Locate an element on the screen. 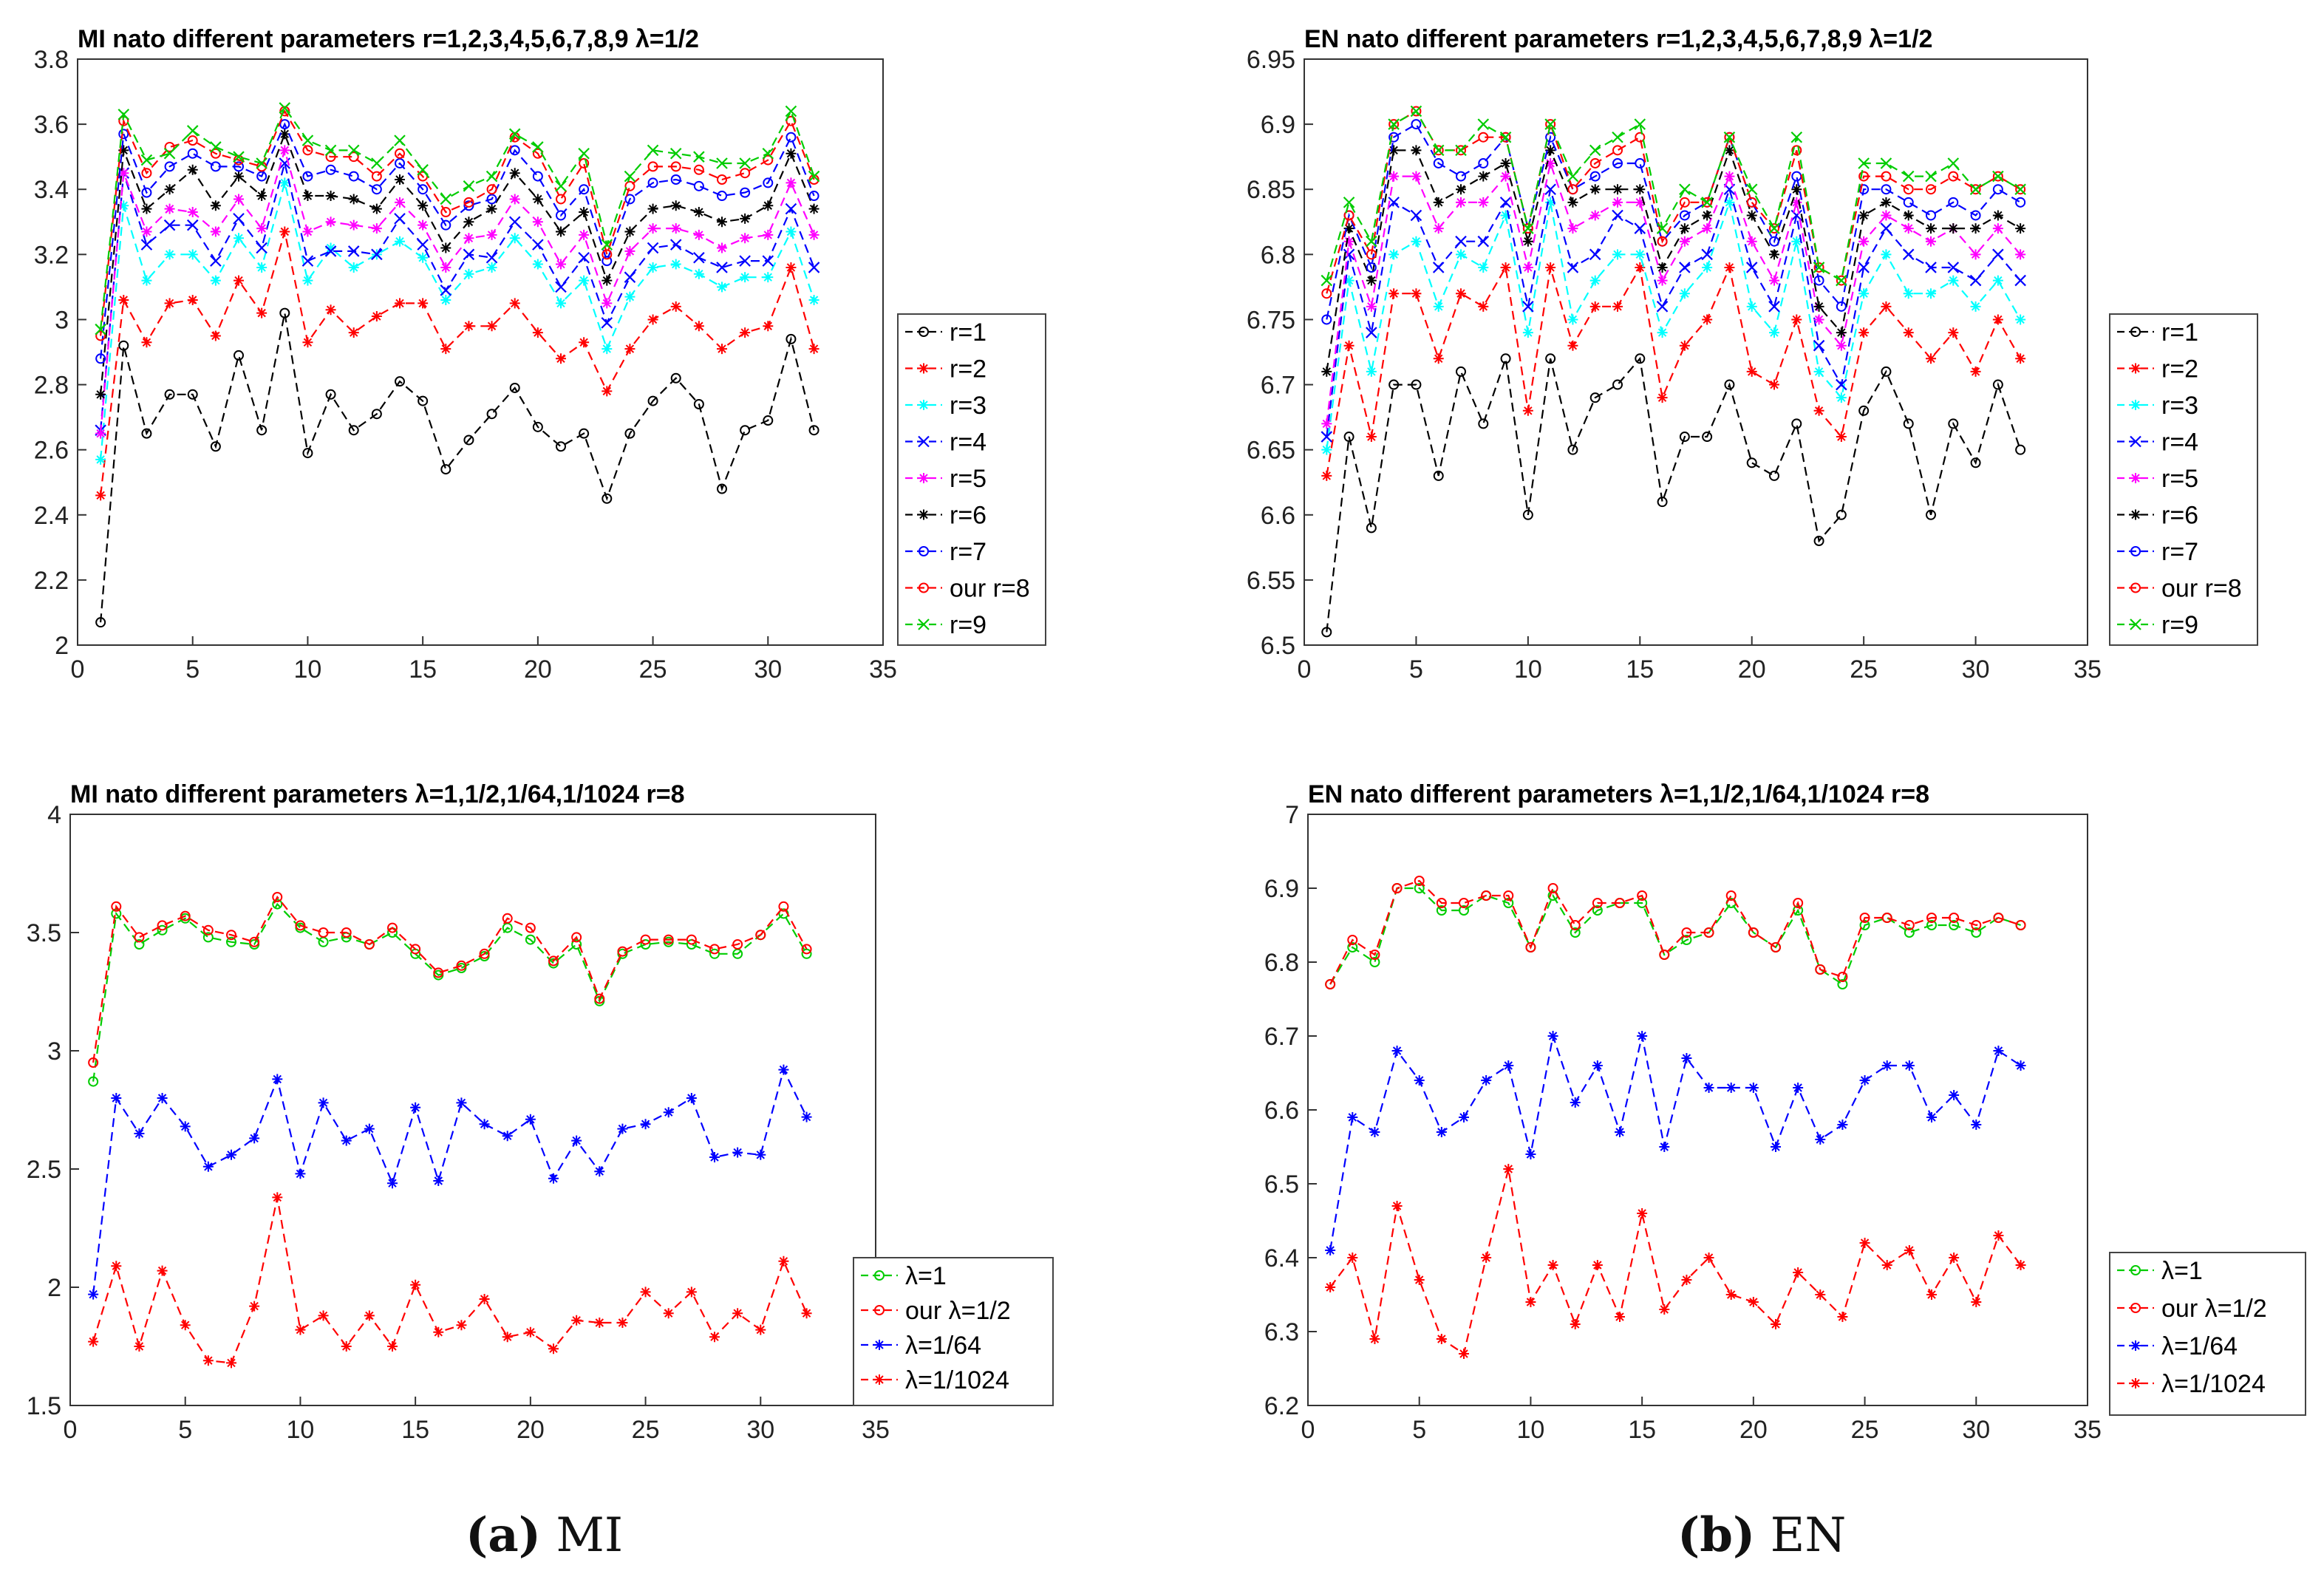  x-tick-label: 35 is located at coordinates (2087, 669).